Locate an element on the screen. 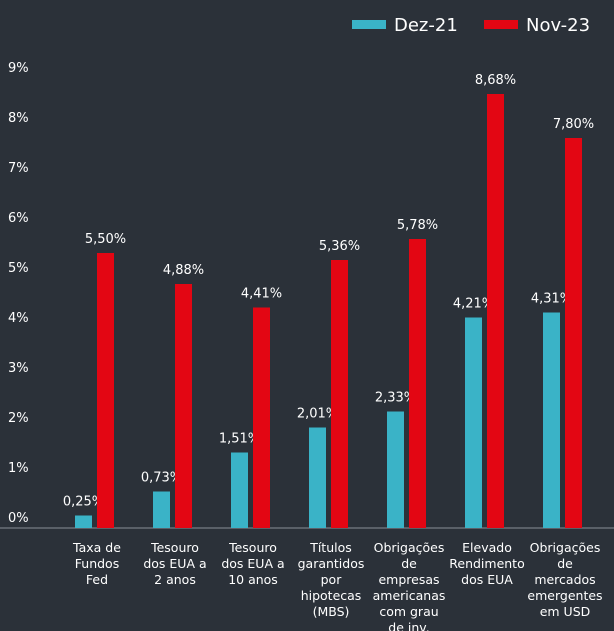 The image size is (614, 631). y-tick-label: 8% is located at coordinates (18, 118).